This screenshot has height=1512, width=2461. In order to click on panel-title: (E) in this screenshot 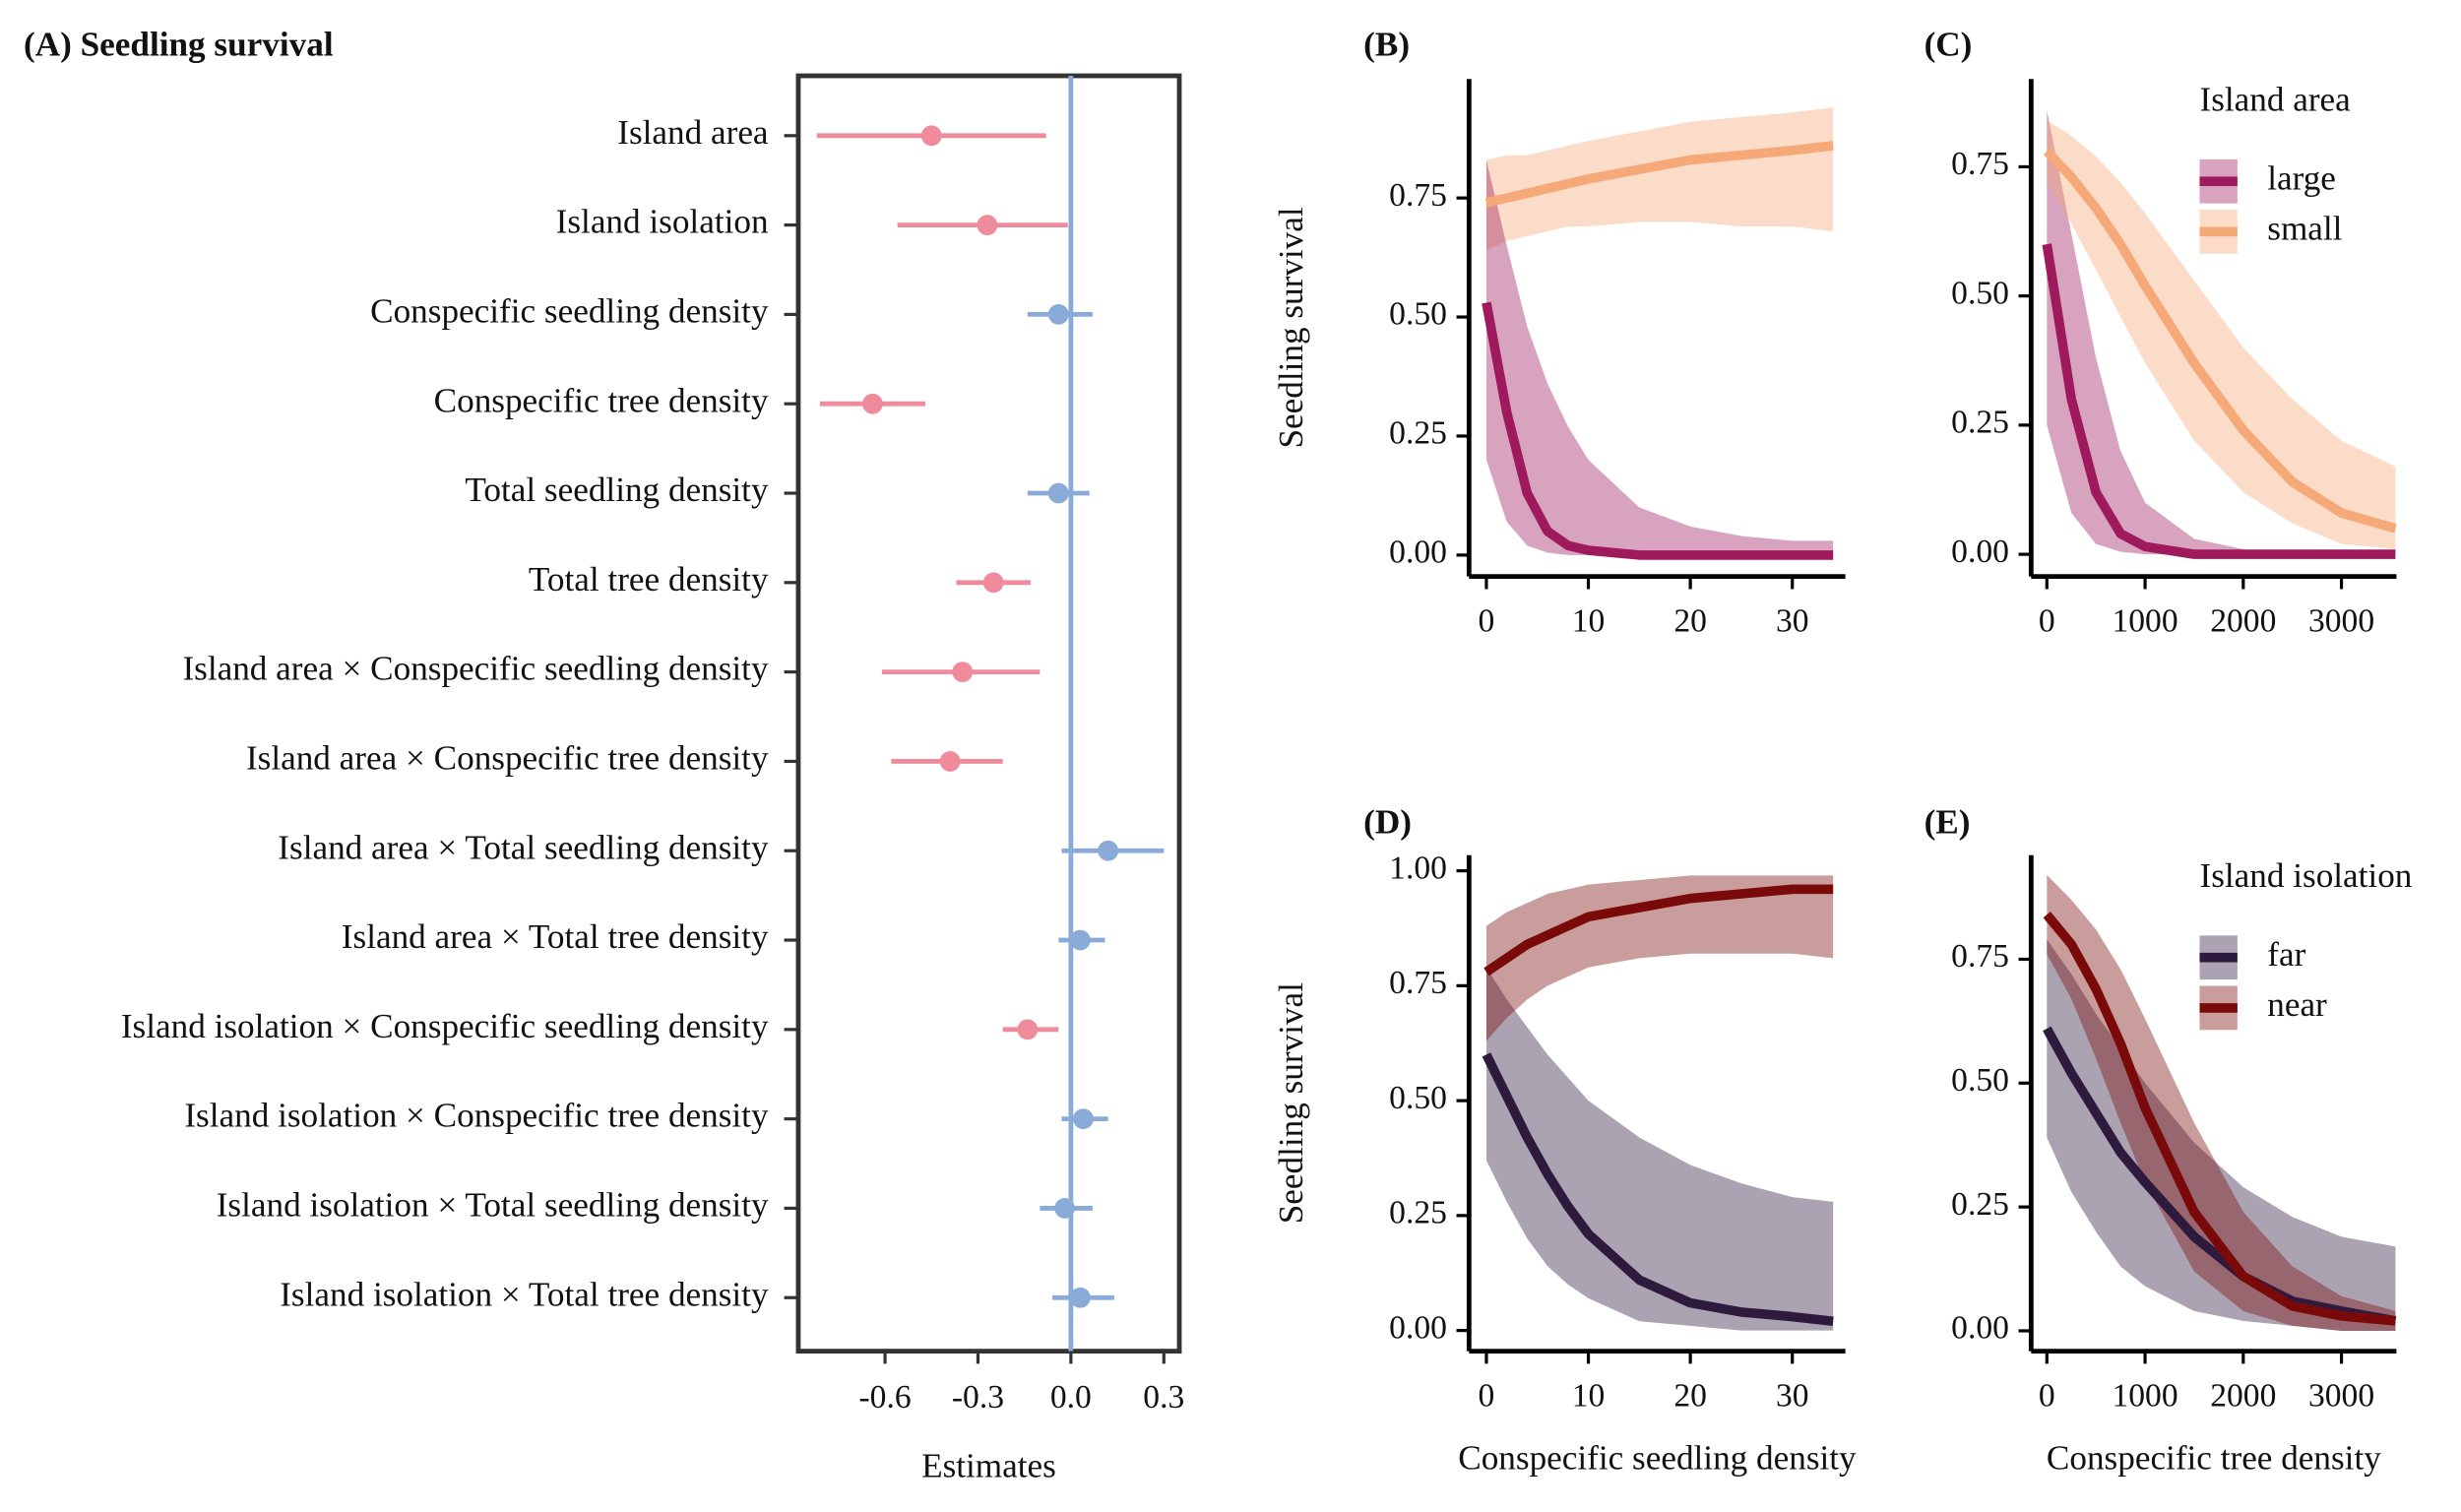, I will do `click(1948, 821)`.